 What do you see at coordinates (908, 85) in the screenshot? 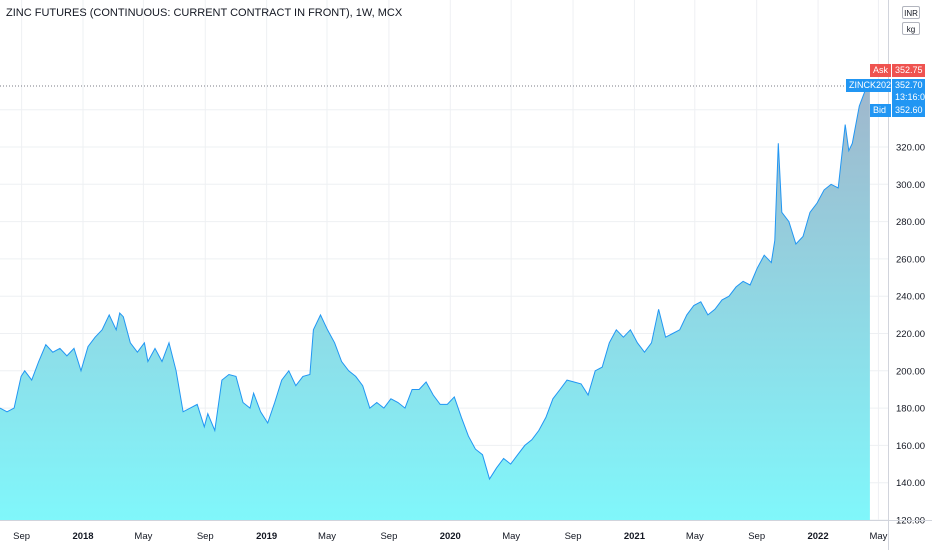
I see `last-price: 352.70` at bounding box center [908, 85].